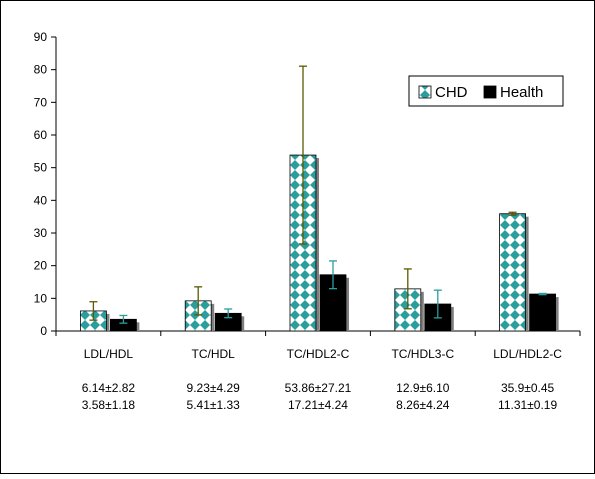 This screenshot has width=595, height=479. What do you see at coordinates (490, 92) in the screenshot?
I see `legend-swatch-health` at bounding box center [490, 92].